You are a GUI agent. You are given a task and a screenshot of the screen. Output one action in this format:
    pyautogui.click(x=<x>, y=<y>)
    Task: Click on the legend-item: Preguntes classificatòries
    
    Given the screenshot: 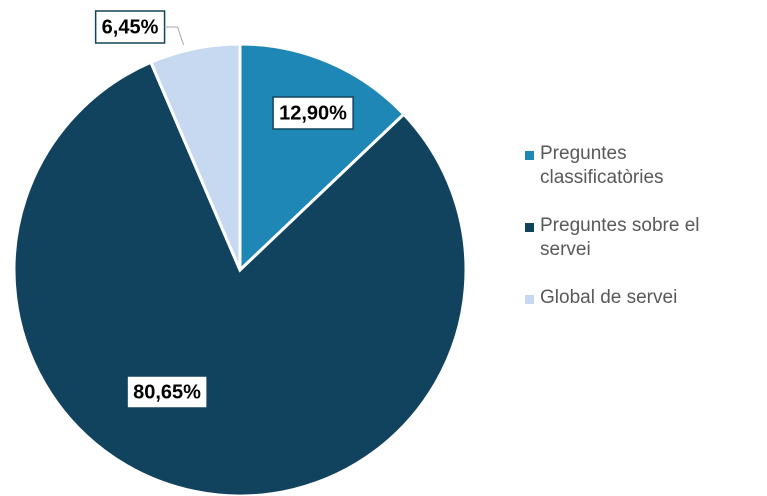 What is the action you would take?
    pyautogui.click(x=622, y=166)
    